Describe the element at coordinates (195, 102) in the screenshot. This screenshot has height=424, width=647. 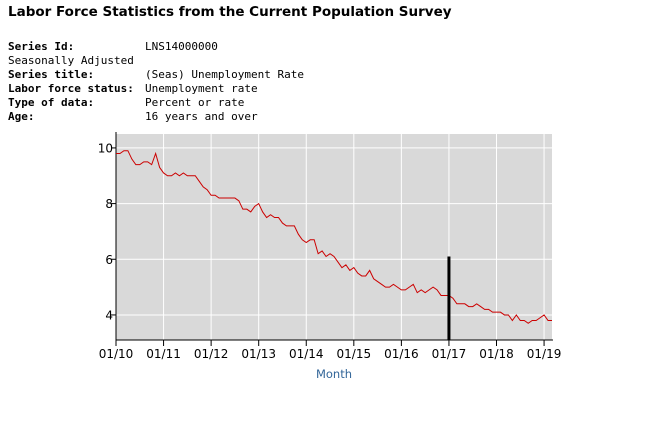
I see `data-type-value: Percent or rate` at that location.